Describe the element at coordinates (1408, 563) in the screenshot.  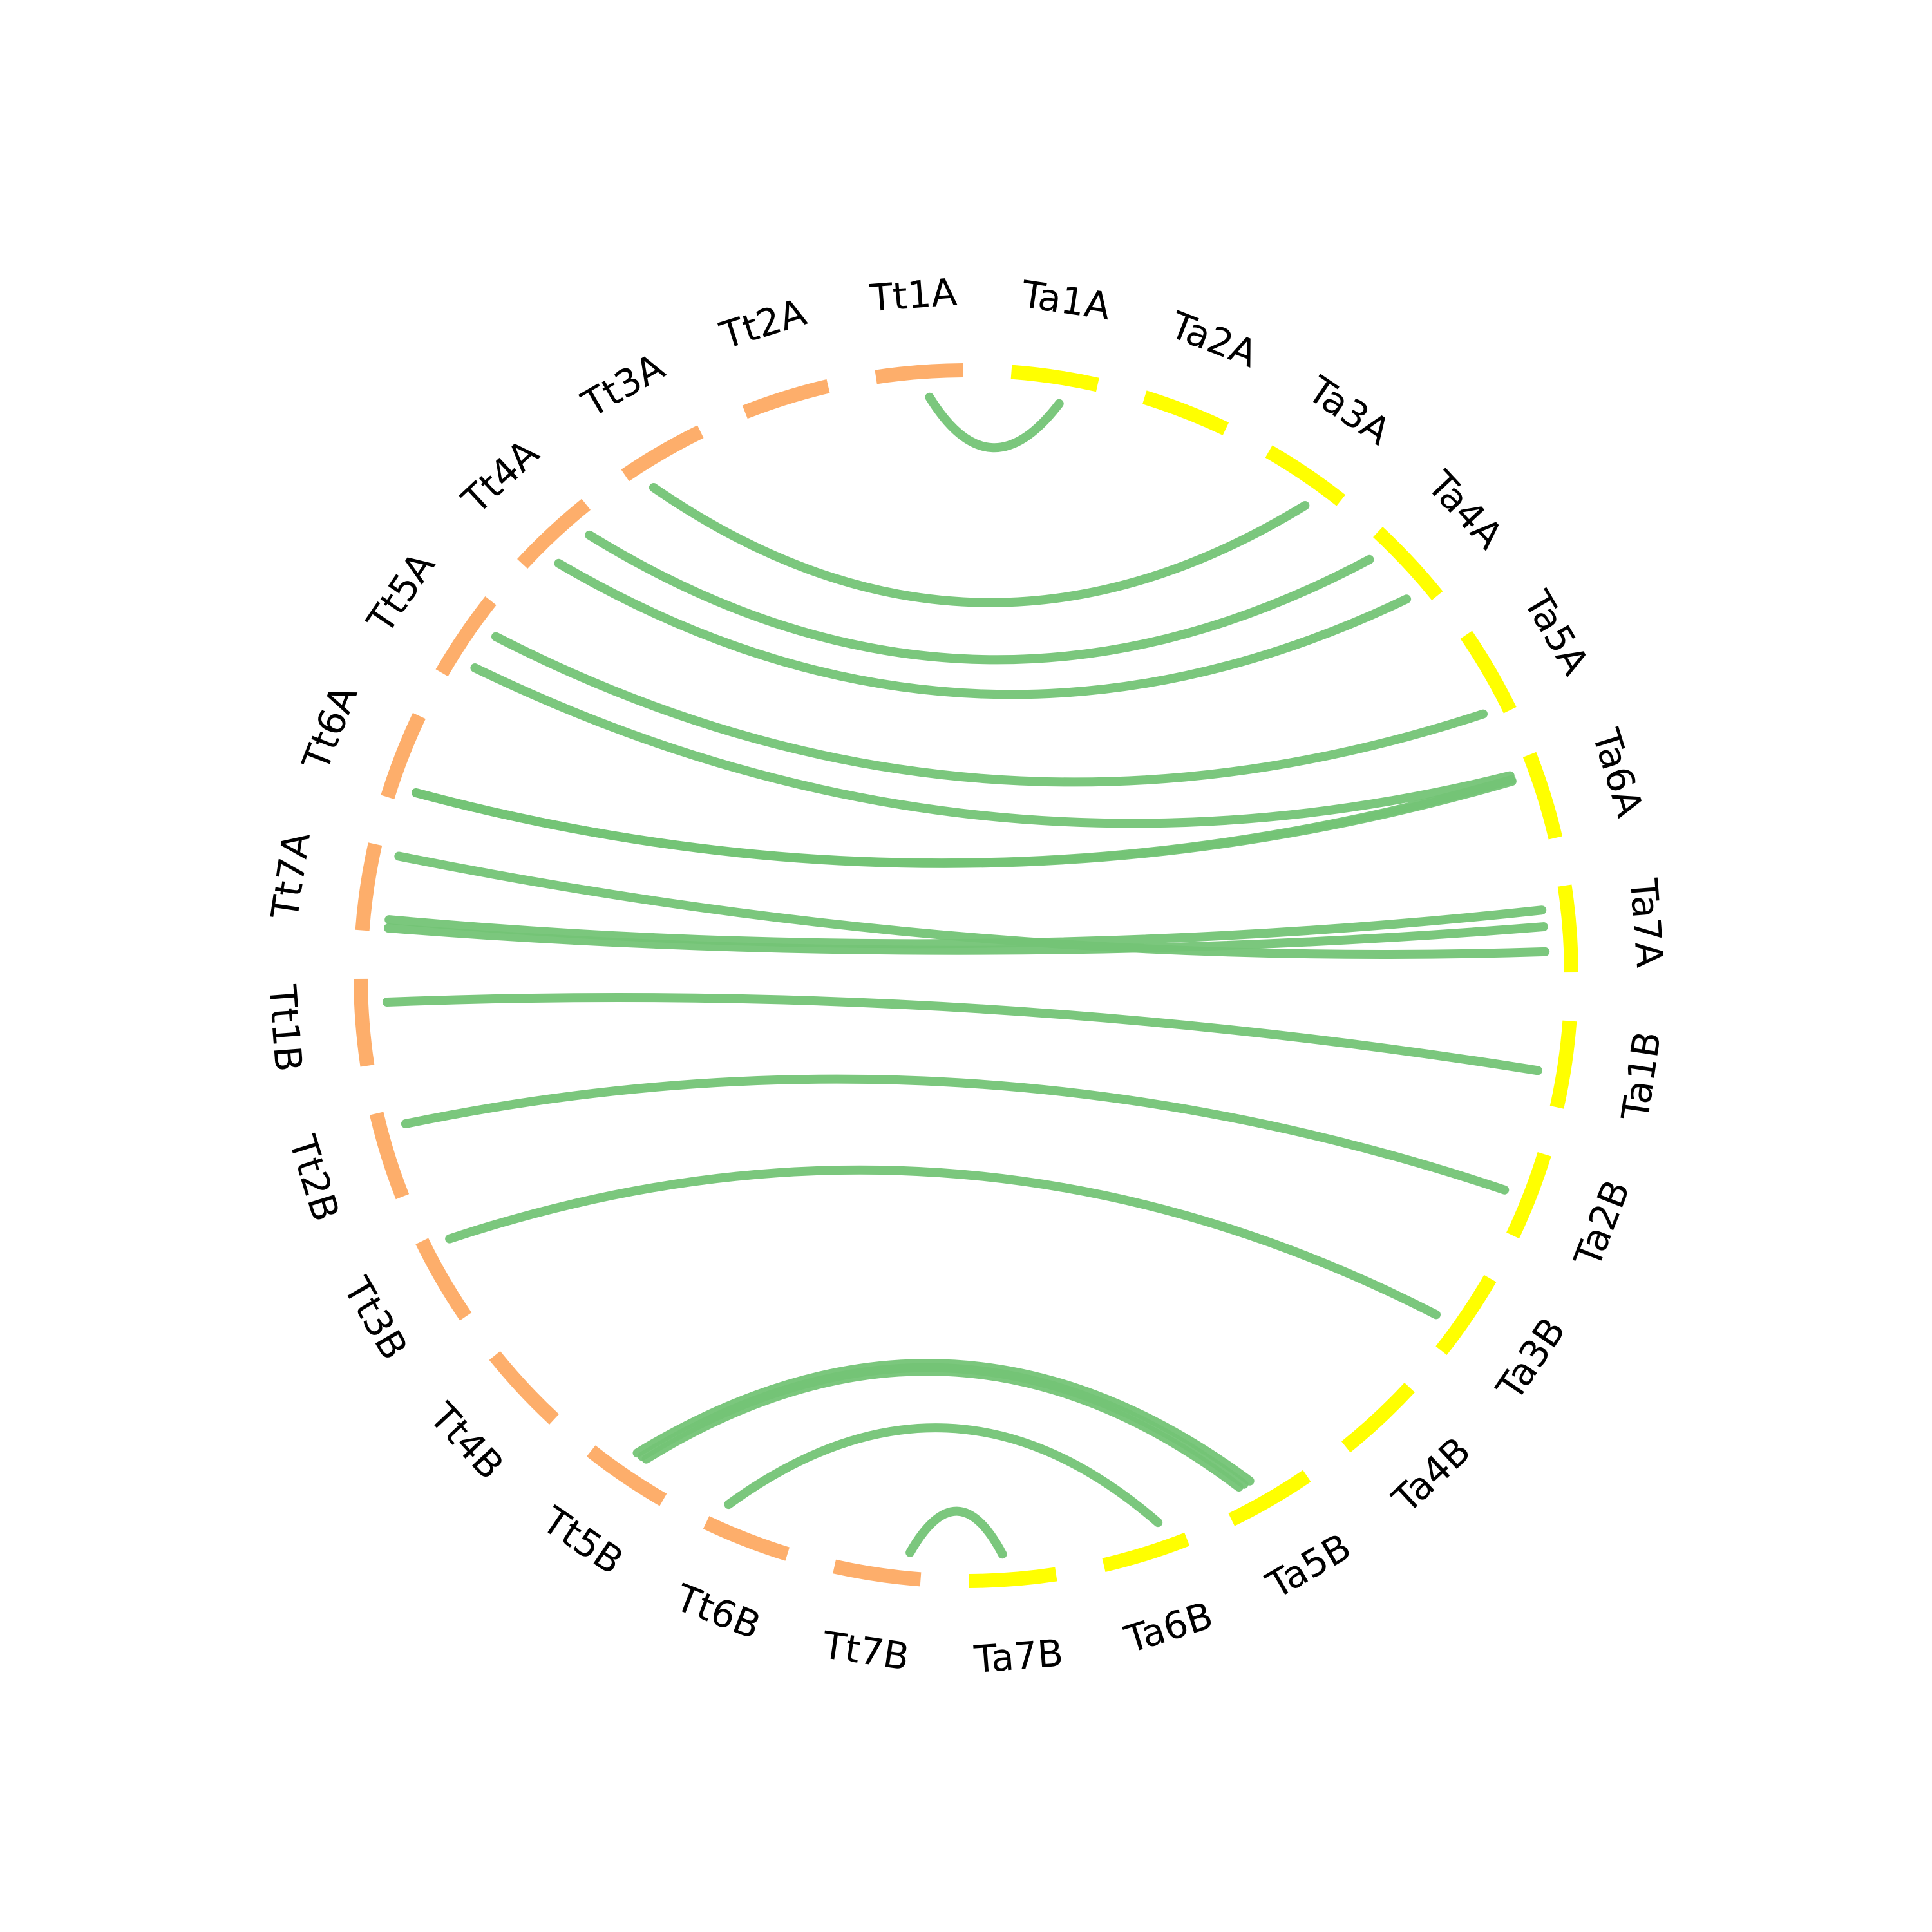
I see `chromosome-segment-ta4a` at that location.